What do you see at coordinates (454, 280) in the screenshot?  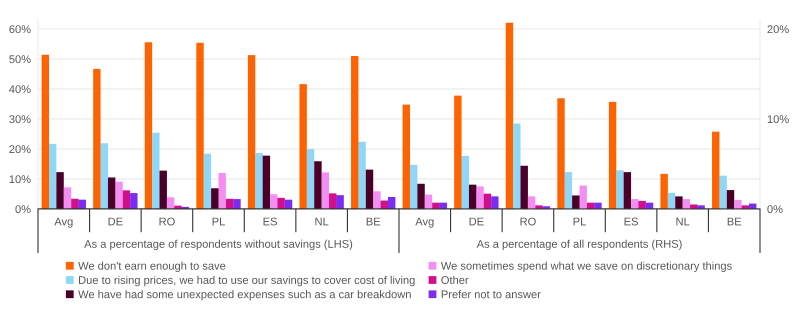 I see `legend-label: Other` at bounding box center [454, 280].